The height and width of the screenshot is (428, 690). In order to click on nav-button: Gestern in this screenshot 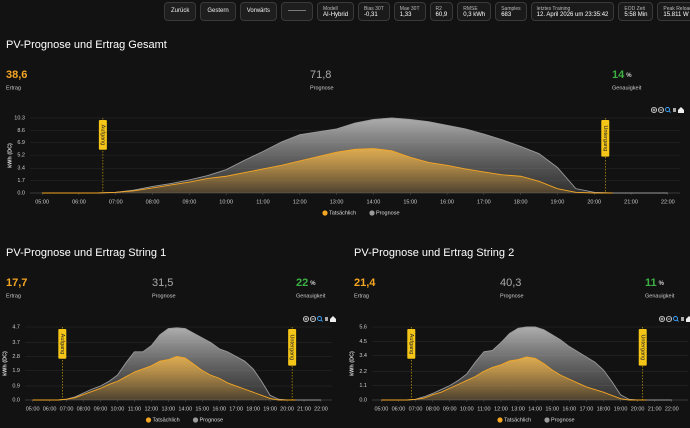, I will do `click(218, 11)`.